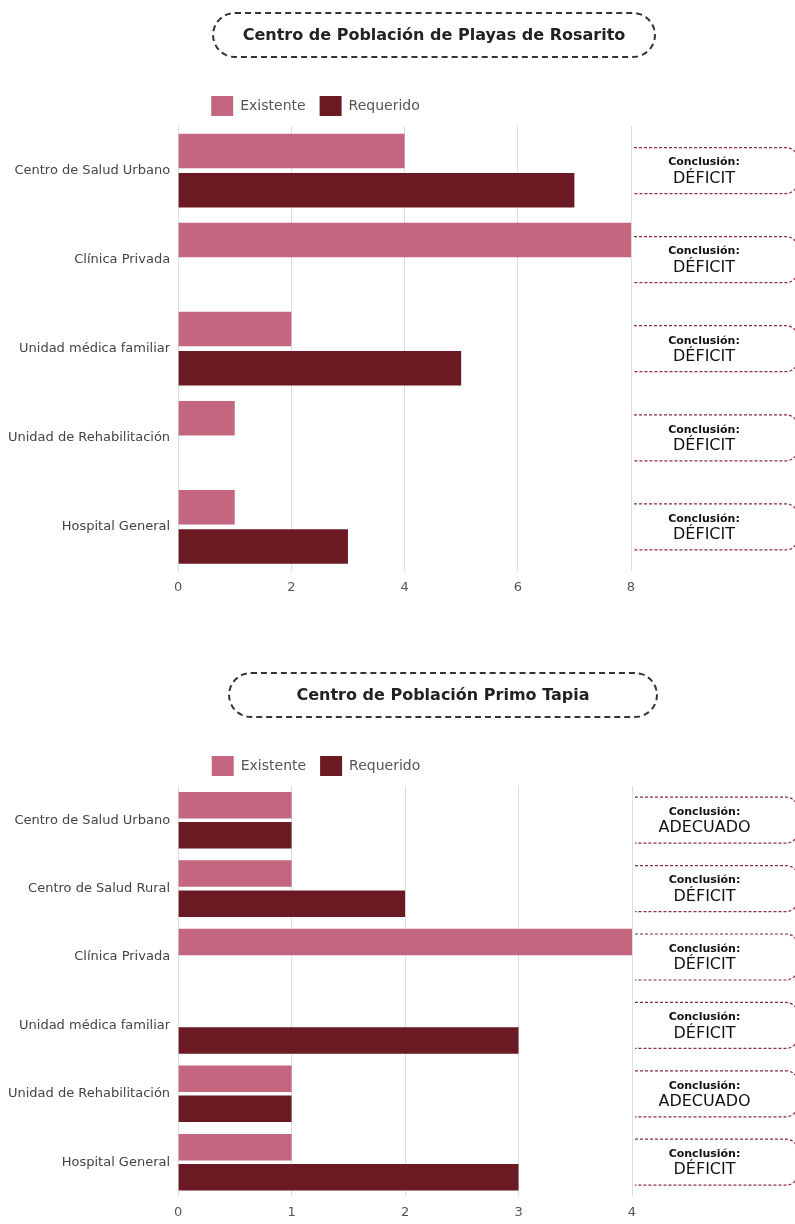 This screenshot has height=1224, width=795. What do you see at coordinates (99, 887) in the screenshot?
I see `y-tick-label: Centro de Salud Rural` at bounding box center [99, 887].